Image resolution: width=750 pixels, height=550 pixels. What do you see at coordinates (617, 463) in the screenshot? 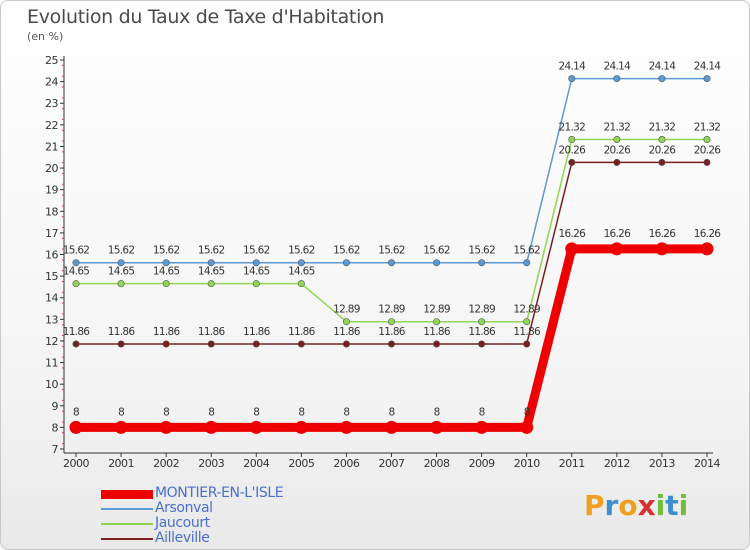
I see `x-tick-label: 2012` at bounding box center [617, 463].